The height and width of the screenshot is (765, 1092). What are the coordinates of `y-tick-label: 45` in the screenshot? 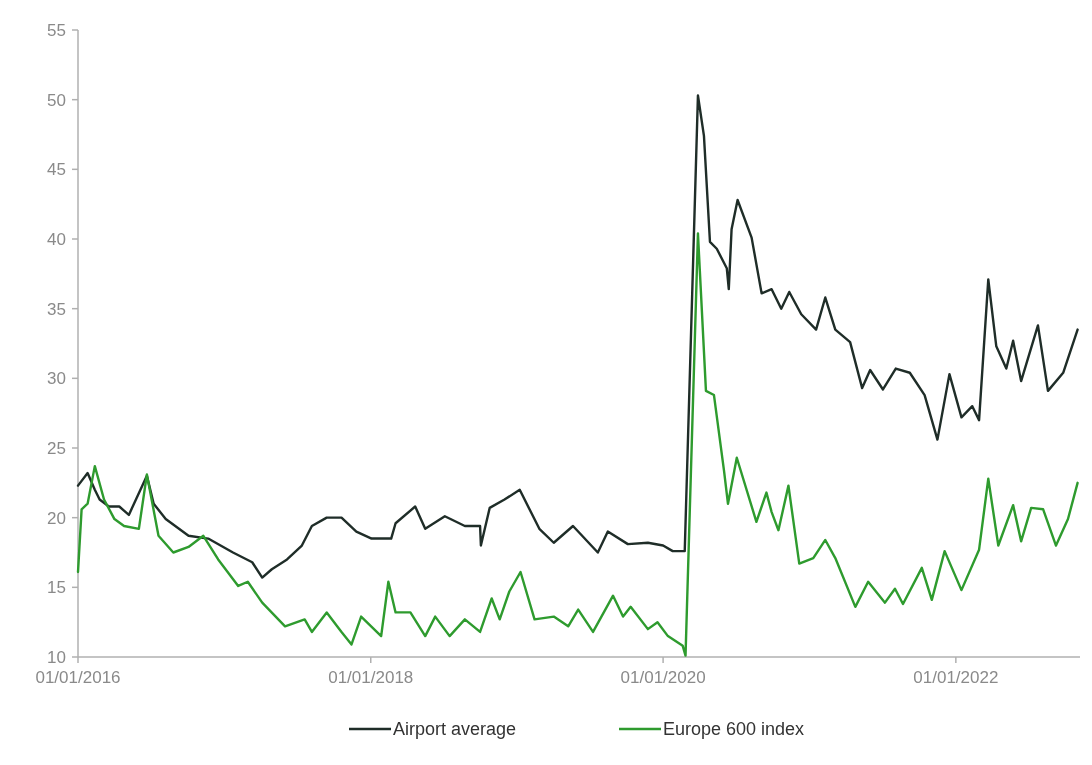 It's located at (56, 170).